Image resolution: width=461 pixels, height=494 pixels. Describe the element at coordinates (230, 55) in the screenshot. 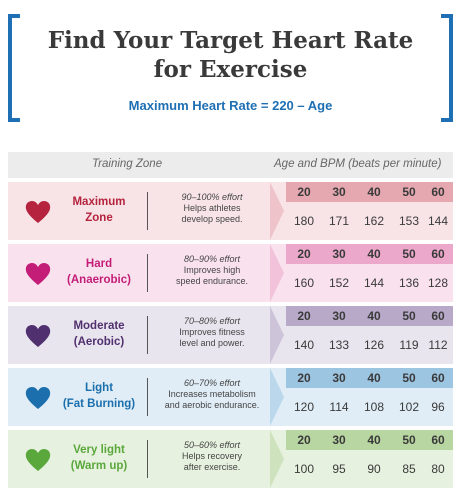

I see `page-title: Find Your Target Heart Rate for Exercise` at that location.